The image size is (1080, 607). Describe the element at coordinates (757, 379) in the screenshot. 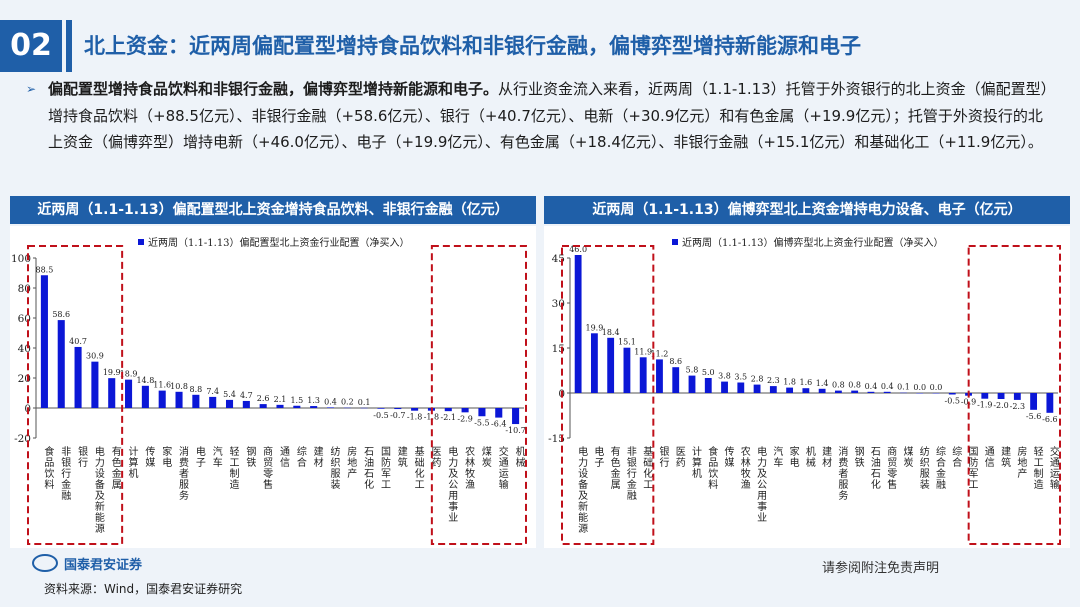

I see `data-label: 2.8` at that location.